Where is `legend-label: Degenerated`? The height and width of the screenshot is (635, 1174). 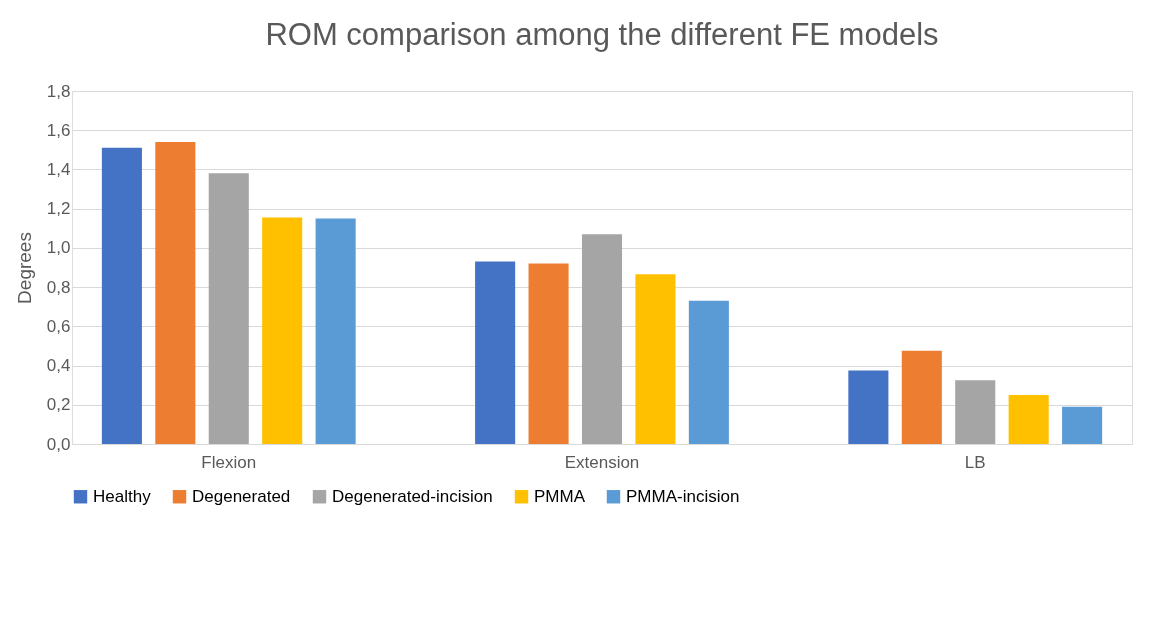
legend-label: Degenerated is located at coordinates (241, 496).